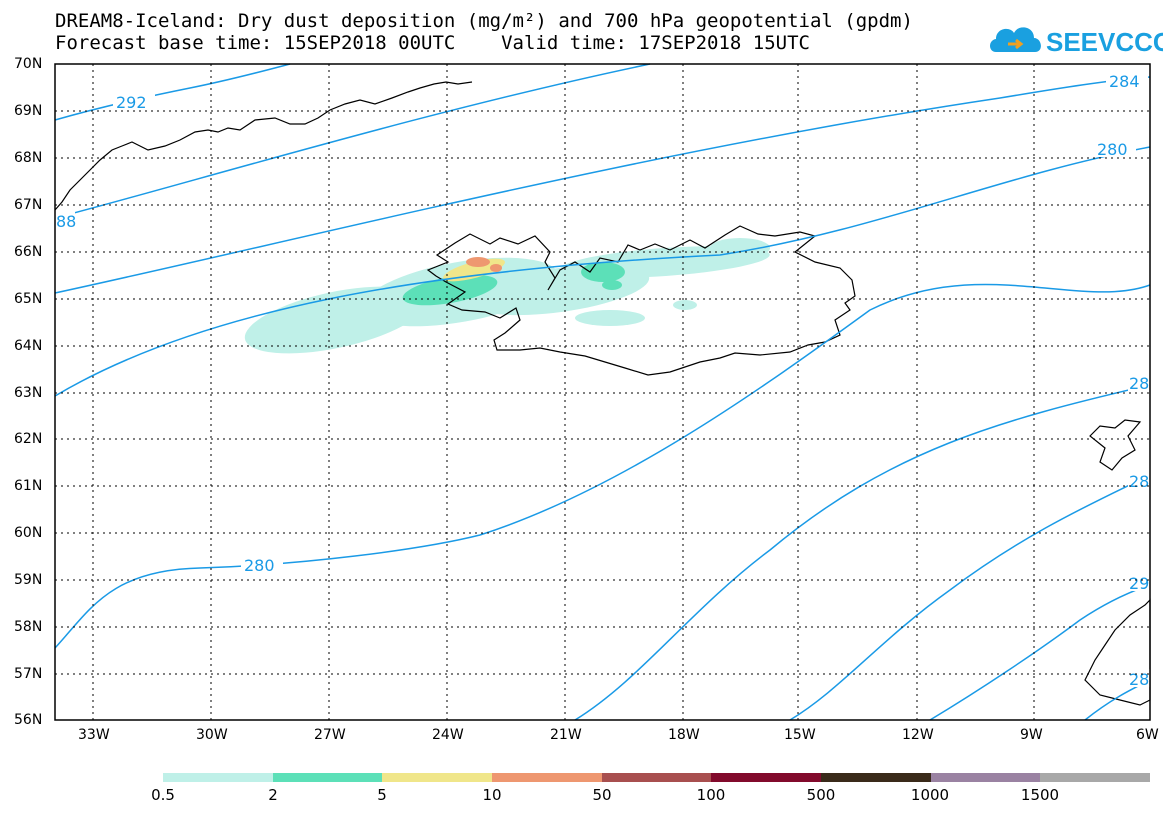  Describe the element at coordinates (28, 580) in the screenshot. I see `lat-label: 59N` at that location.